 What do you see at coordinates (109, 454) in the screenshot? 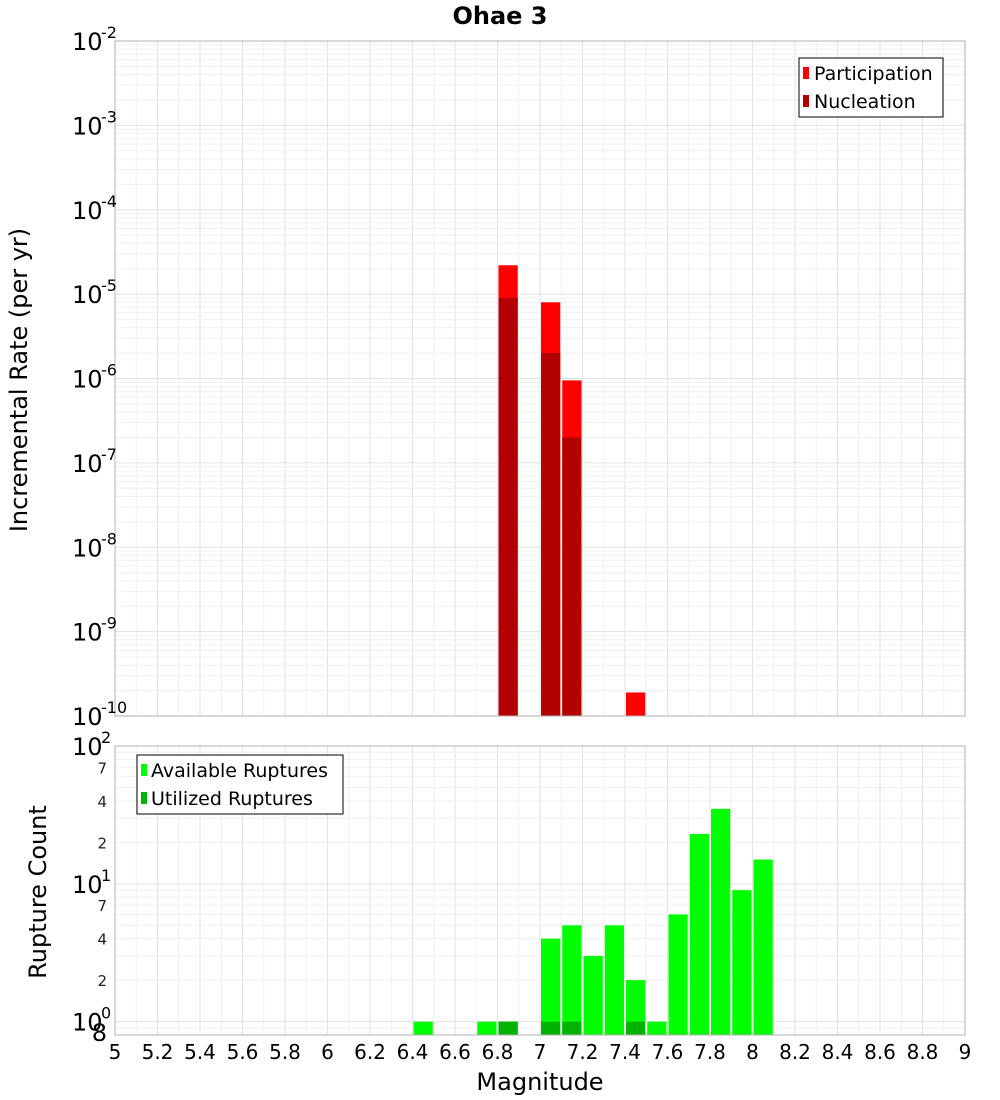
I see `y-tick-exponent: -7` at bounding box center [109, 454].